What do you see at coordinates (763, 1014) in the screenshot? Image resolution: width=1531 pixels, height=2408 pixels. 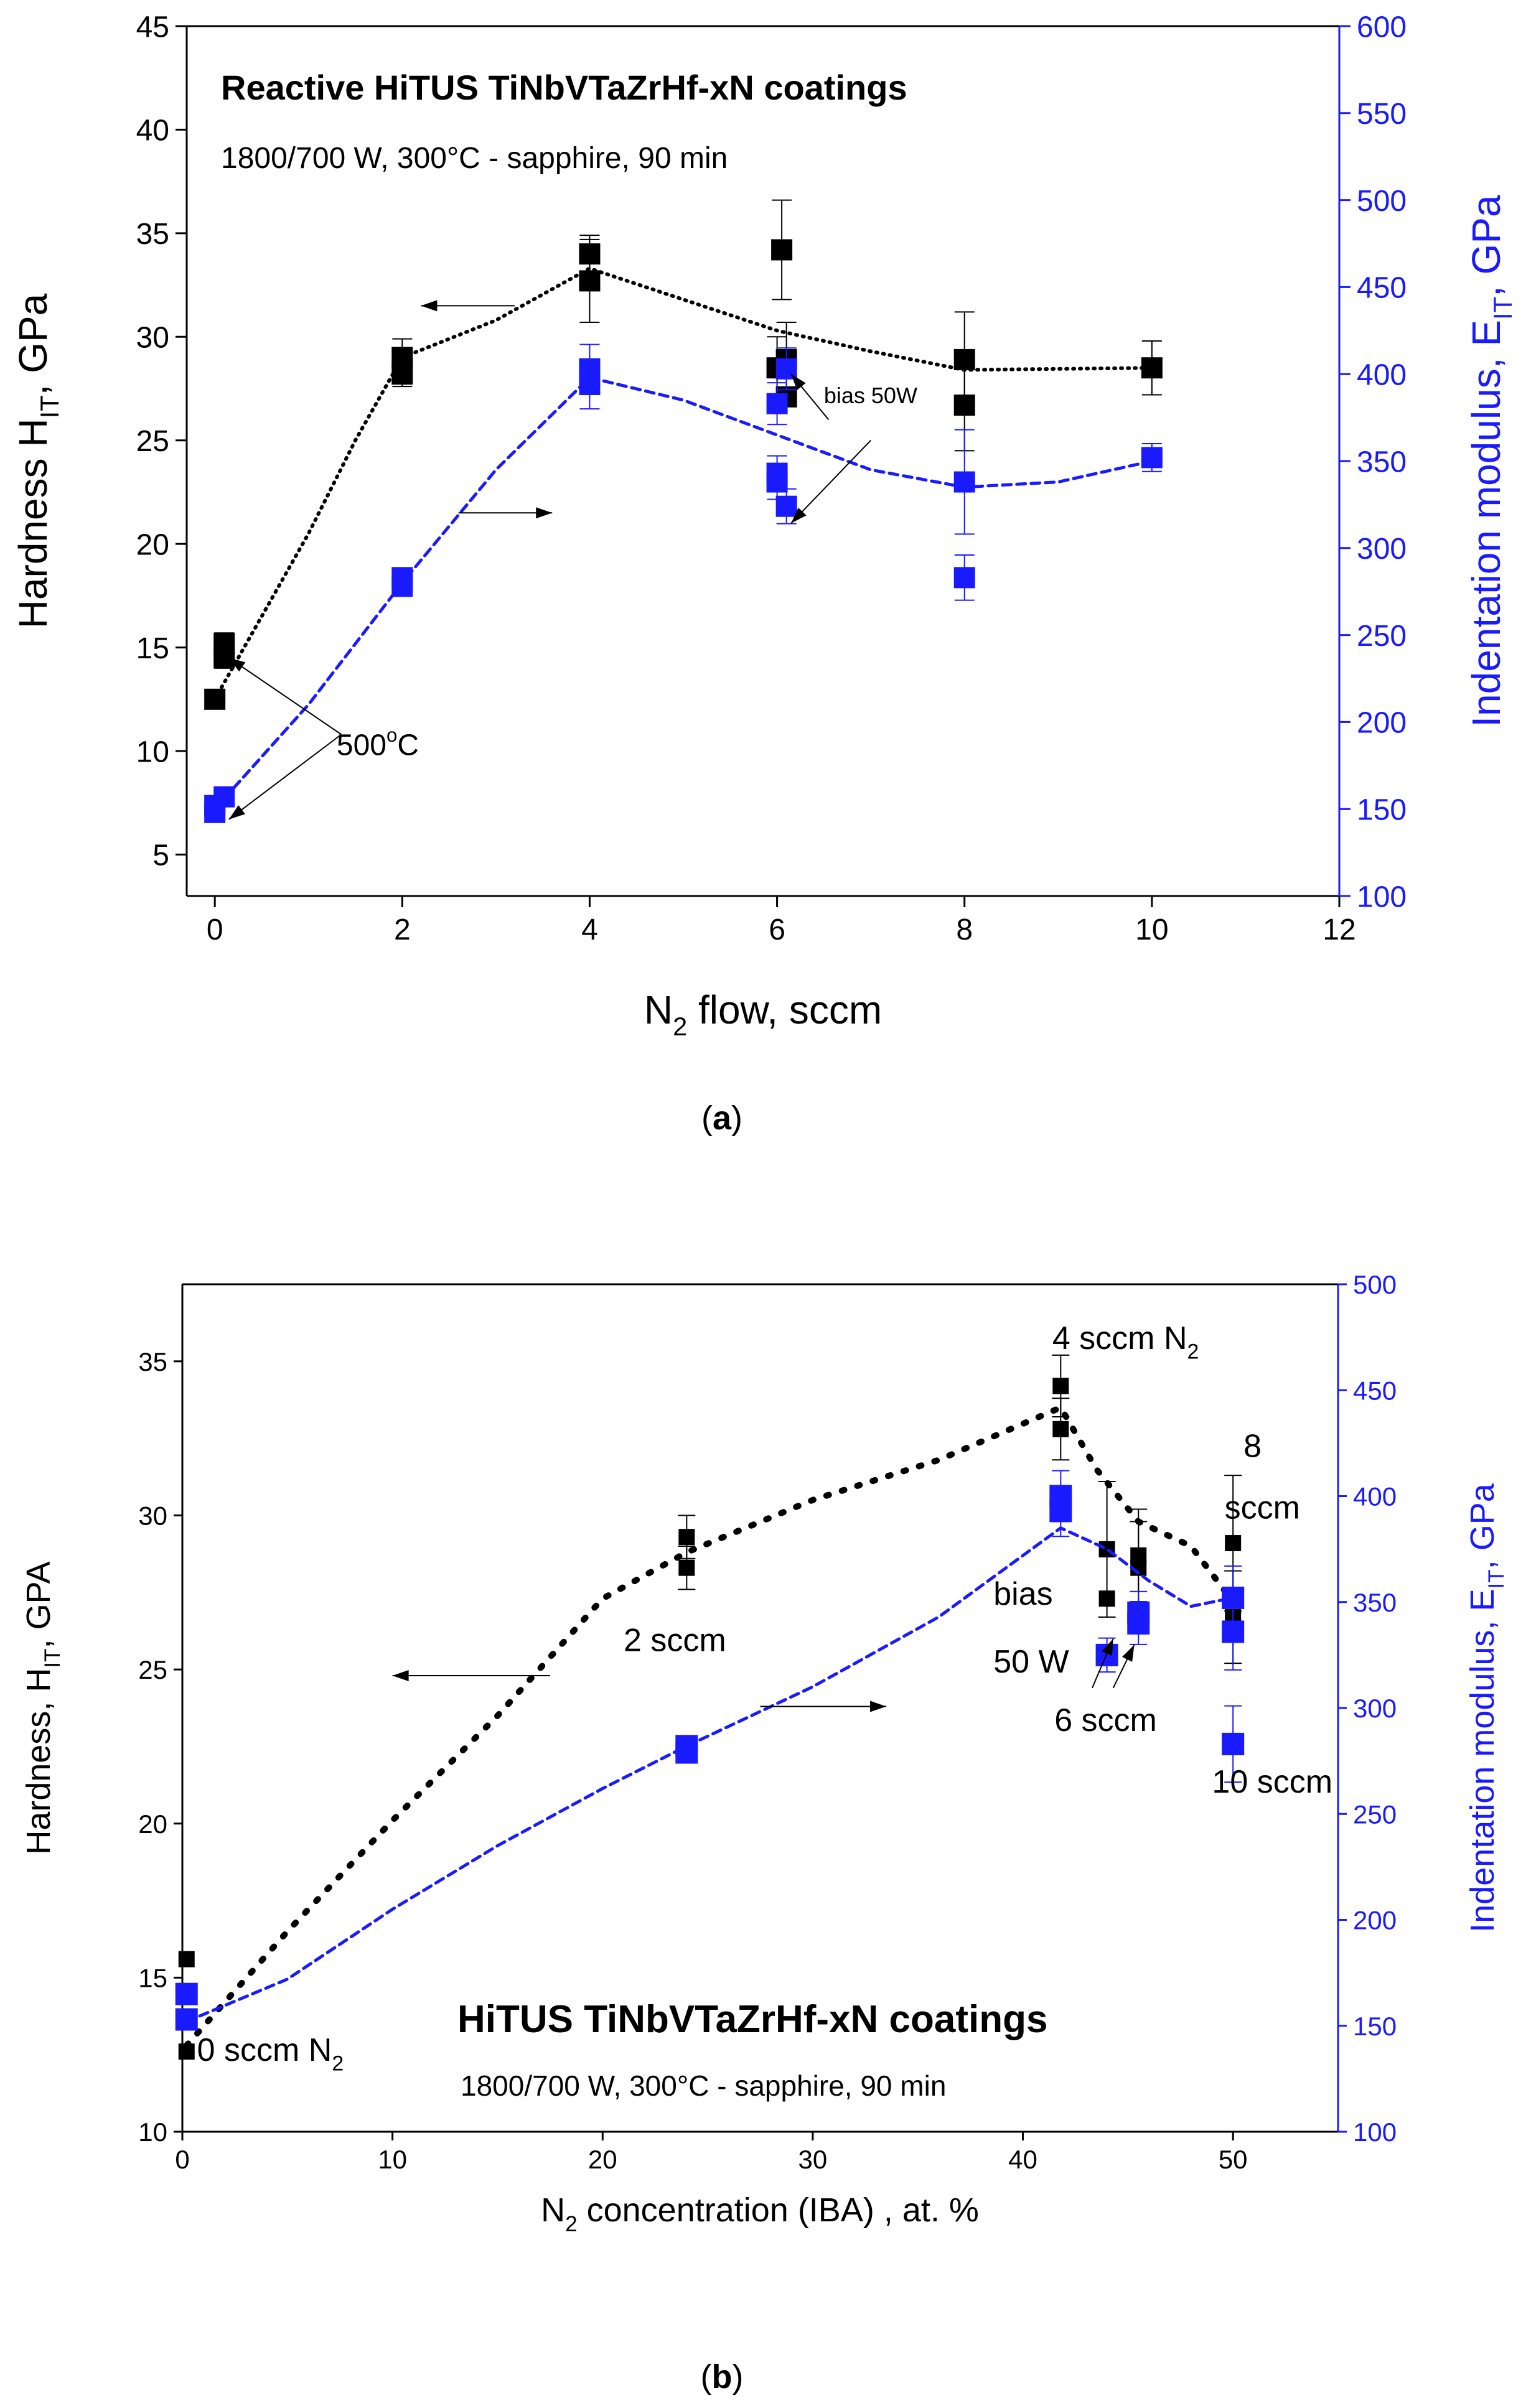 I see `x-axis-label: N2 flow, sccm` at bounding box center [763, 1014].